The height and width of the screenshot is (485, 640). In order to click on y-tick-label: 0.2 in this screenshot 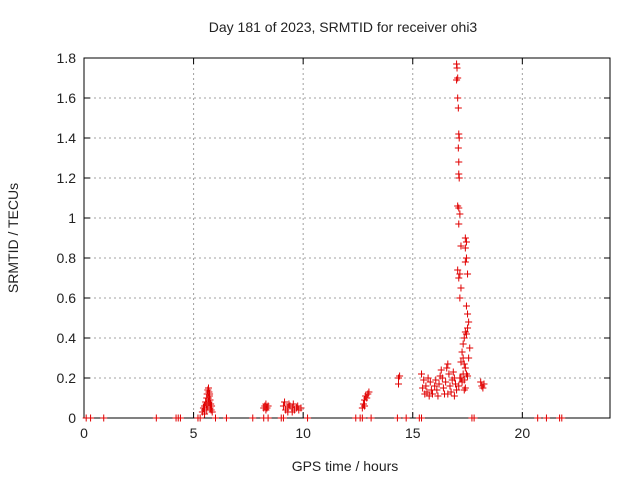, I will do `click(67, 378)`.